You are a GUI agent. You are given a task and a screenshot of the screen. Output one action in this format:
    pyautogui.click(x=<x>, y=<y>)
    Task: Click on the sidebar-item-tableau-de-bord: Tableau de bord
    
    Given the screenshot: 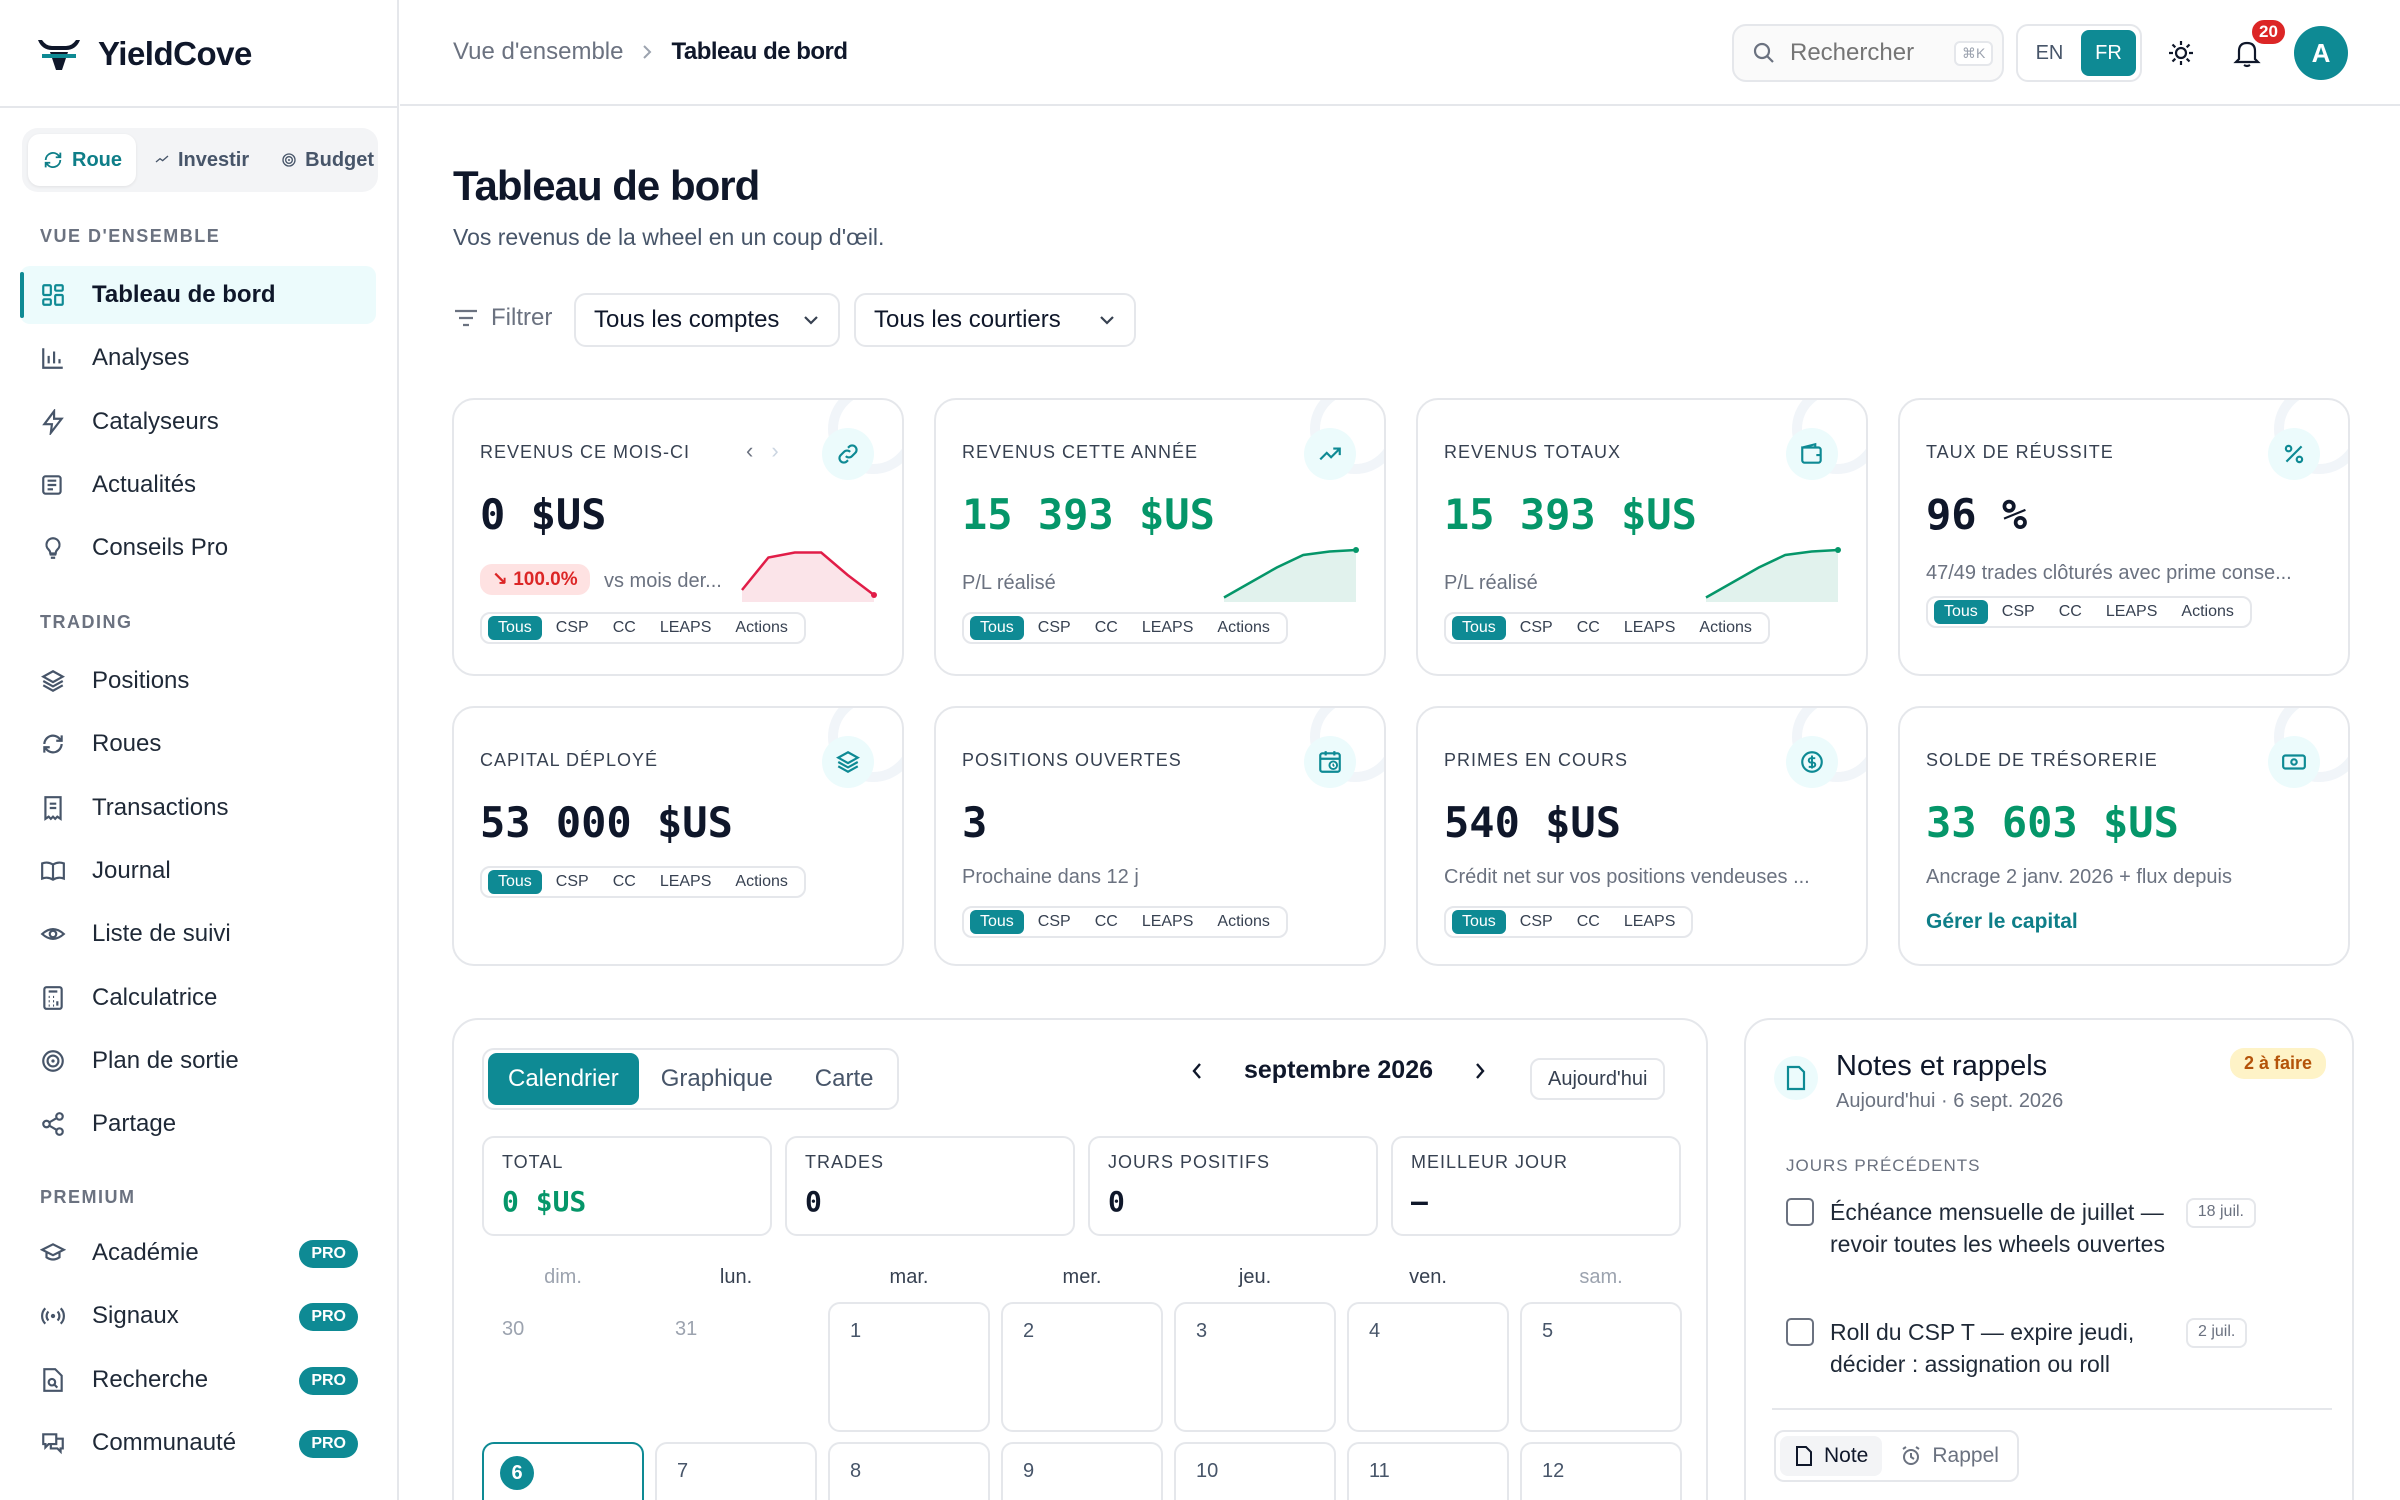 What is the action you would take?
    pyautogui.click(x=198, y=295)
    